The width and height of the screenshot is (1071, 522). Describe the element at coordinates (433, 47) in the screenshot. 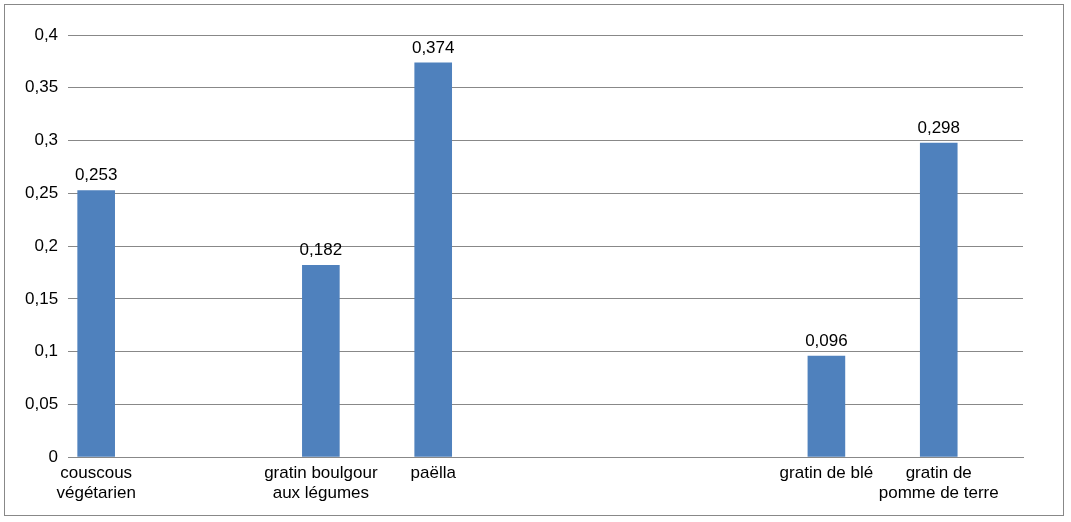

I see `data-label: 0,374` at that location.